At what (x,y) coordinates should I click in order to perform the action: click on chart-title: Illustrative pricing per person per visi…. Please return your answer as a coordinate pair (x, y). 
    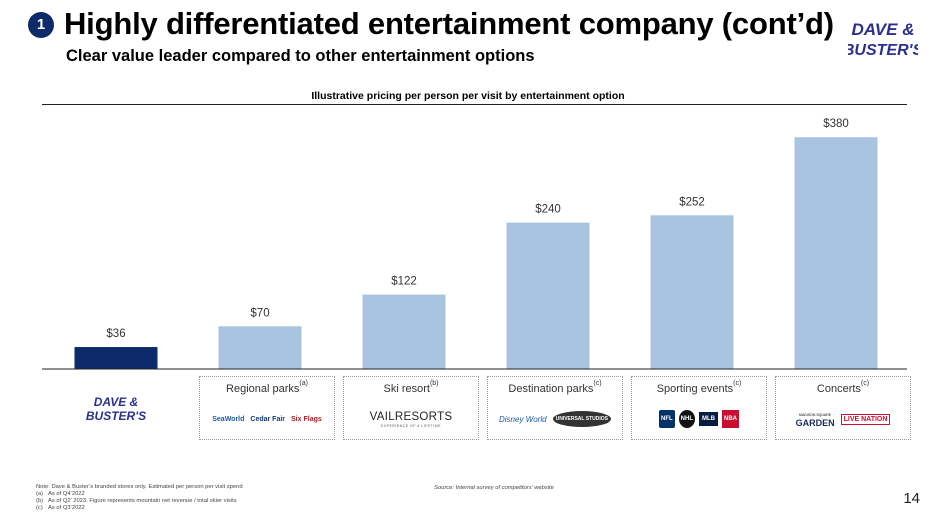
    Looking at the image, I should click on (468, 96).